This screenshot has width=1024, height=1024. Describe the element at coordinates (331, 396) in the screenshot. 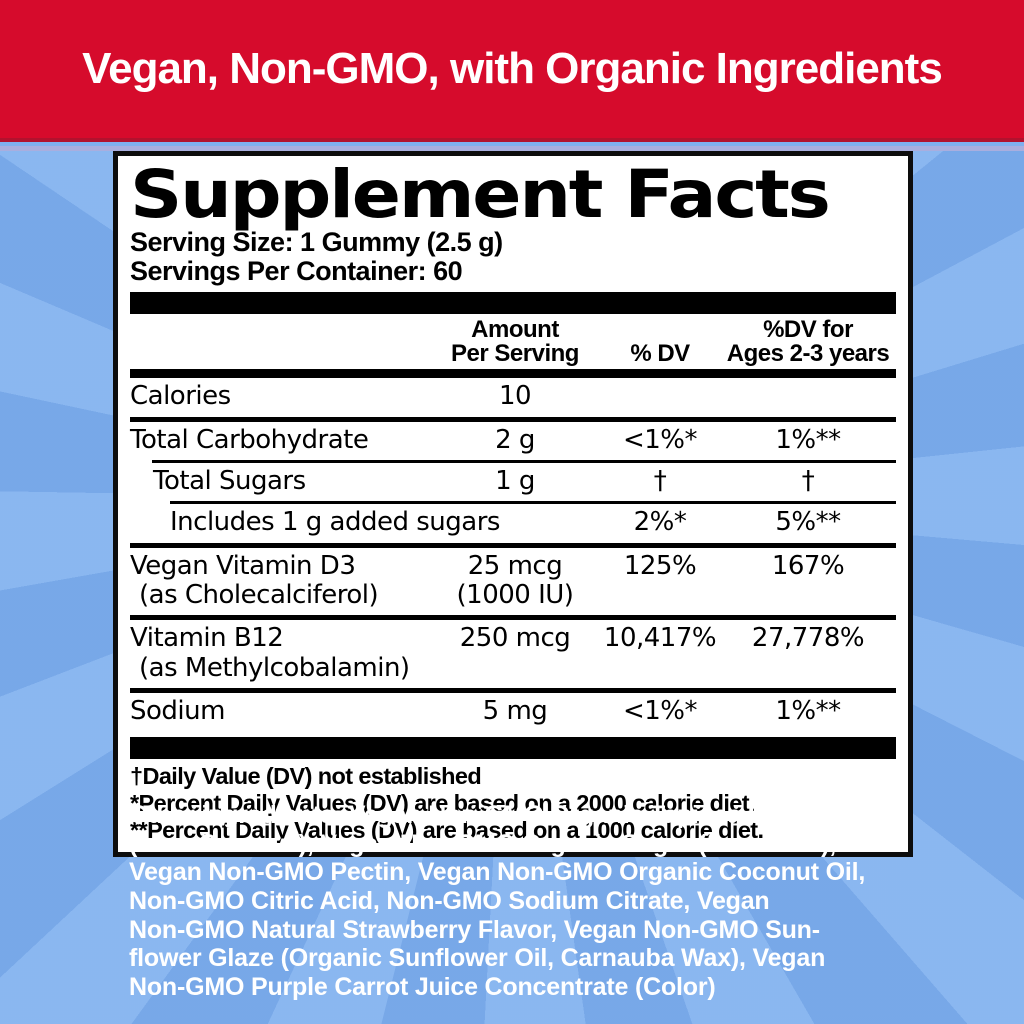

I see `table-row-calories: Calories 10` at that location.